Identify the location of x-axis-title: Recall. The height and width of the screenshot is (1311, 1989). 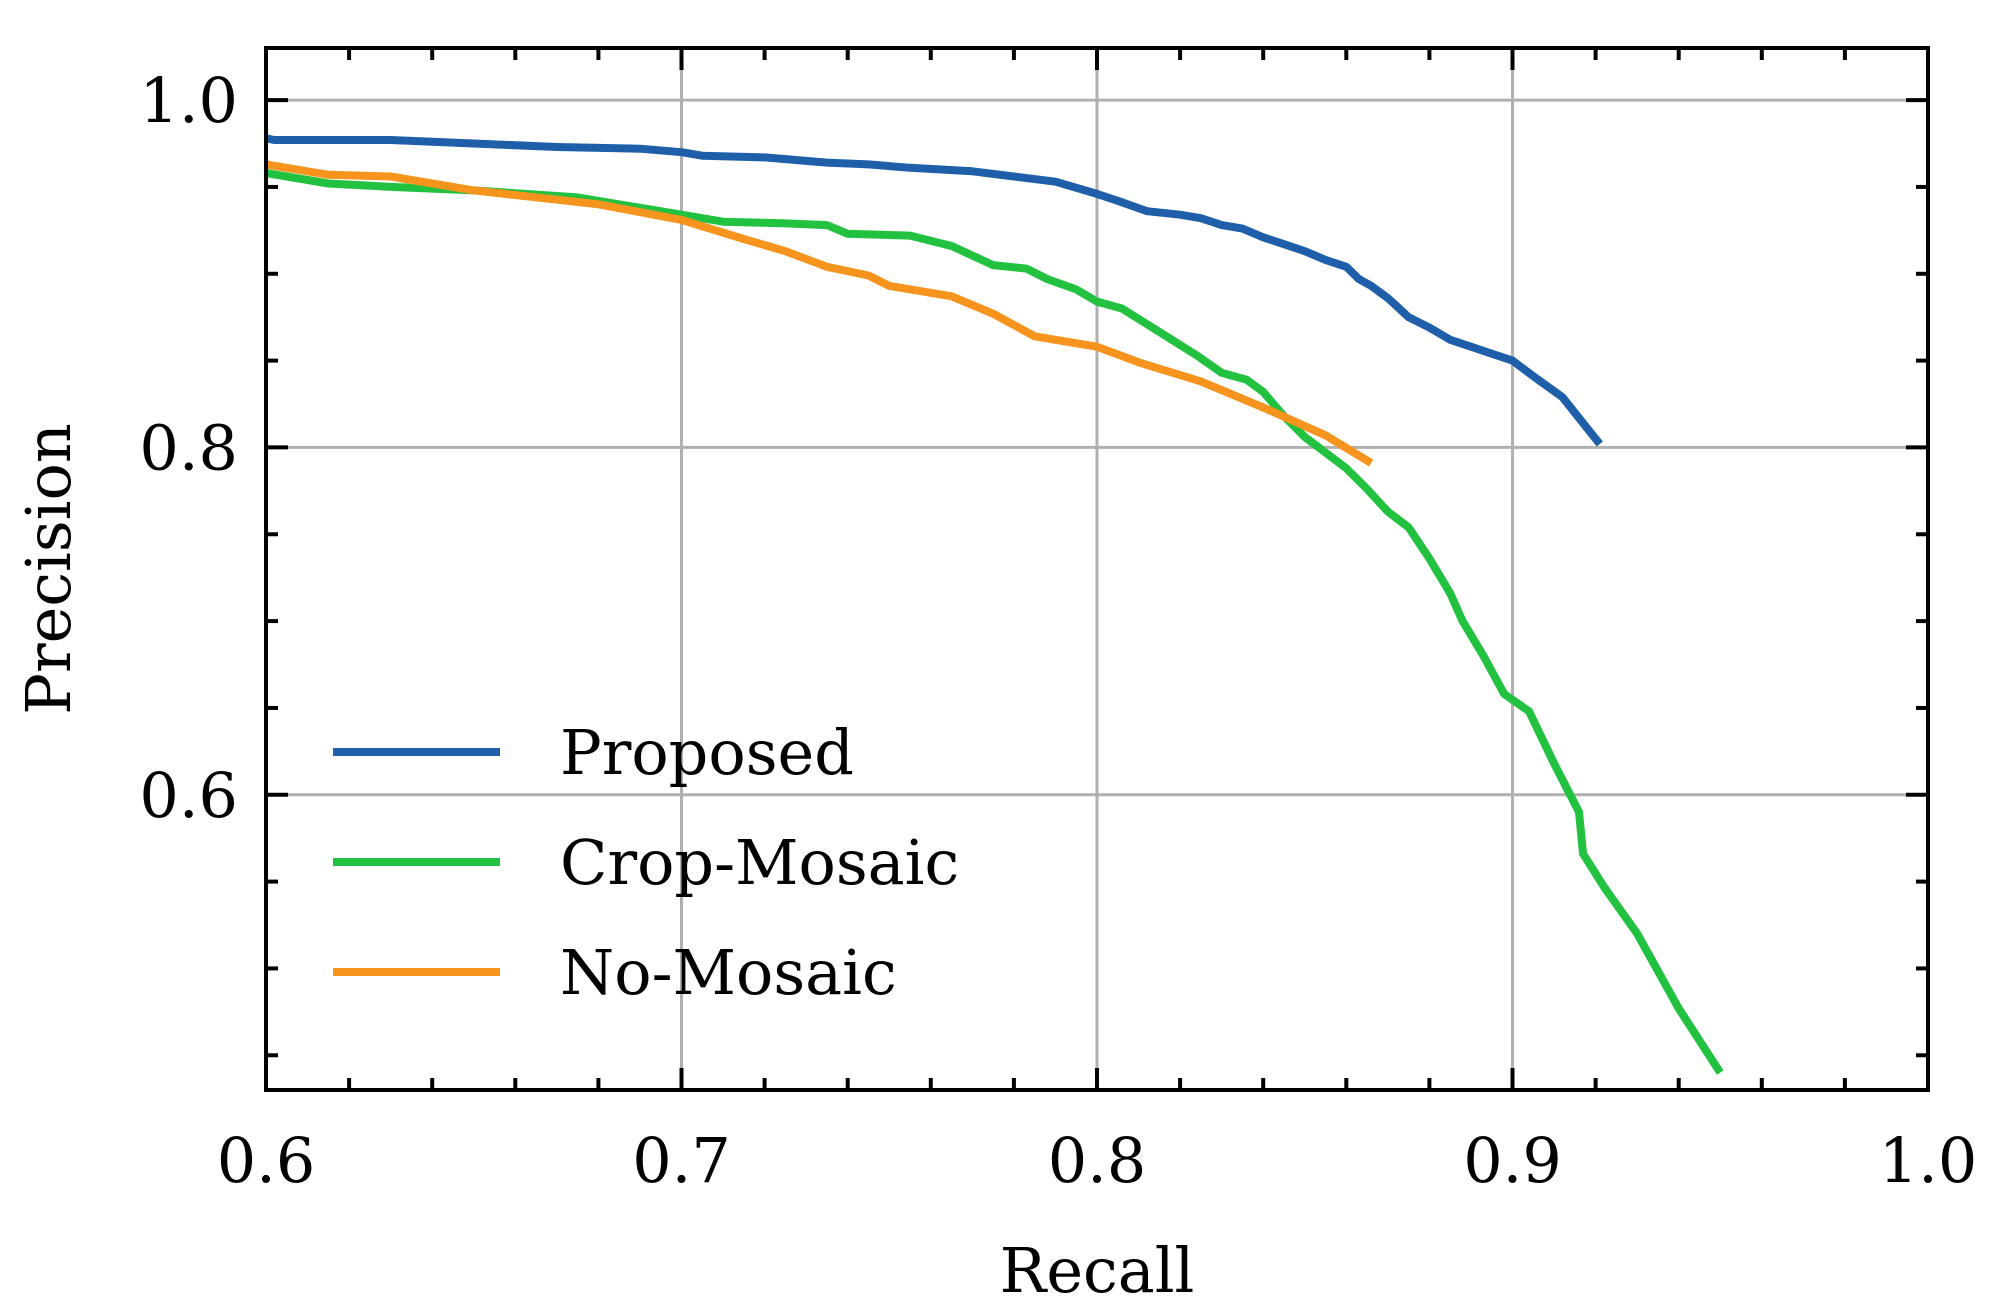
(1097, 1270).